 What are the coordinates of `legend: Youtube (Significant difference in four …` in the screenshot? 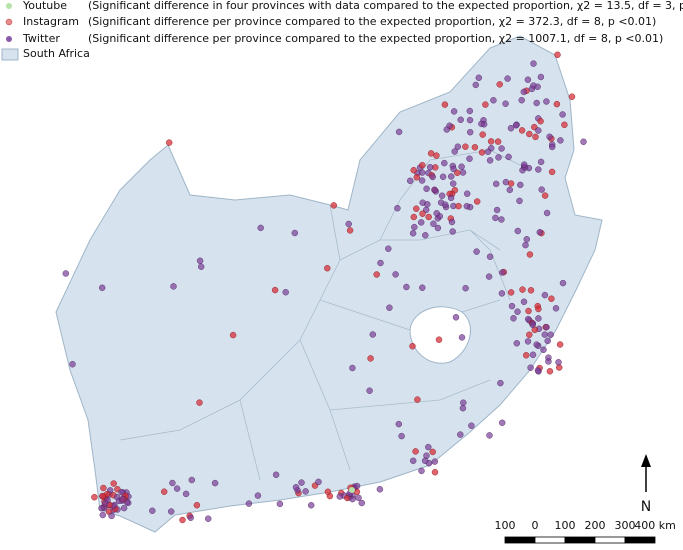 It's located at (342, 30).